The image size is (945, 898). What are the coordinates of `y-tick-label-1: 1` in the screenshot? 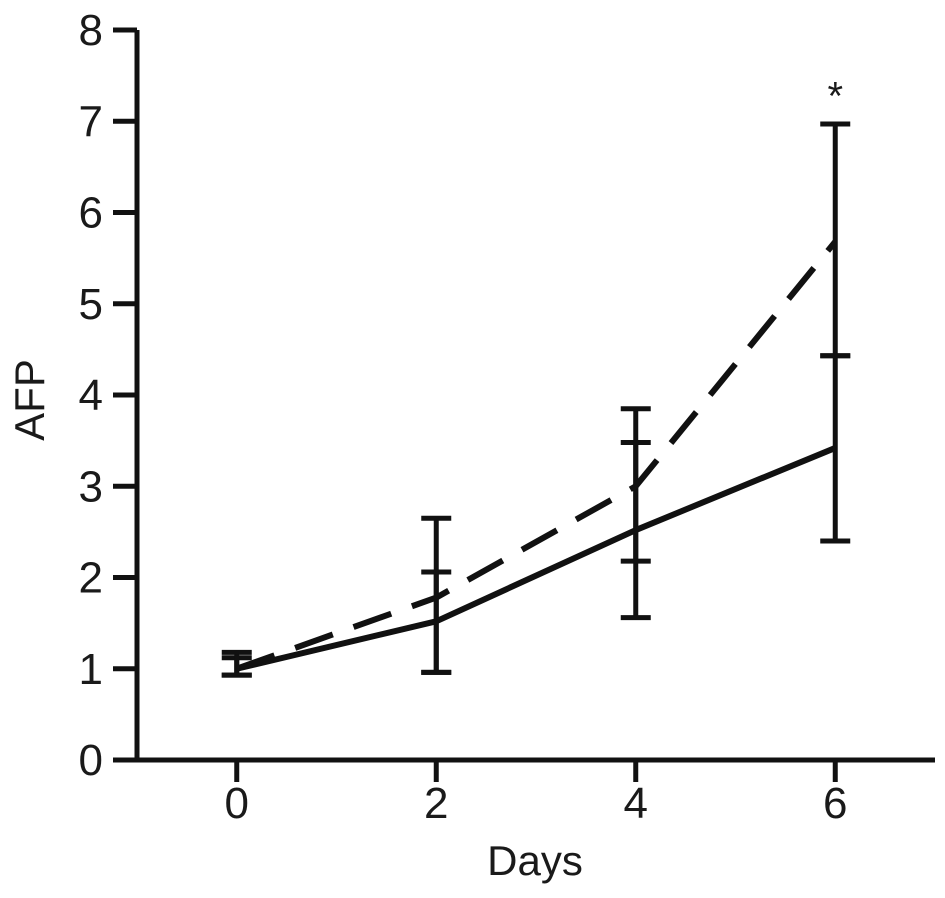 It's located at (91, 669).